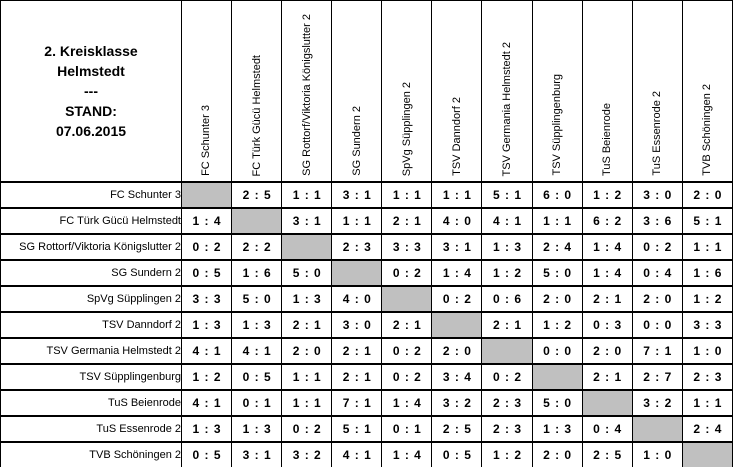  I want to click on stand-date: 07.06.2015, so click(91, 131).